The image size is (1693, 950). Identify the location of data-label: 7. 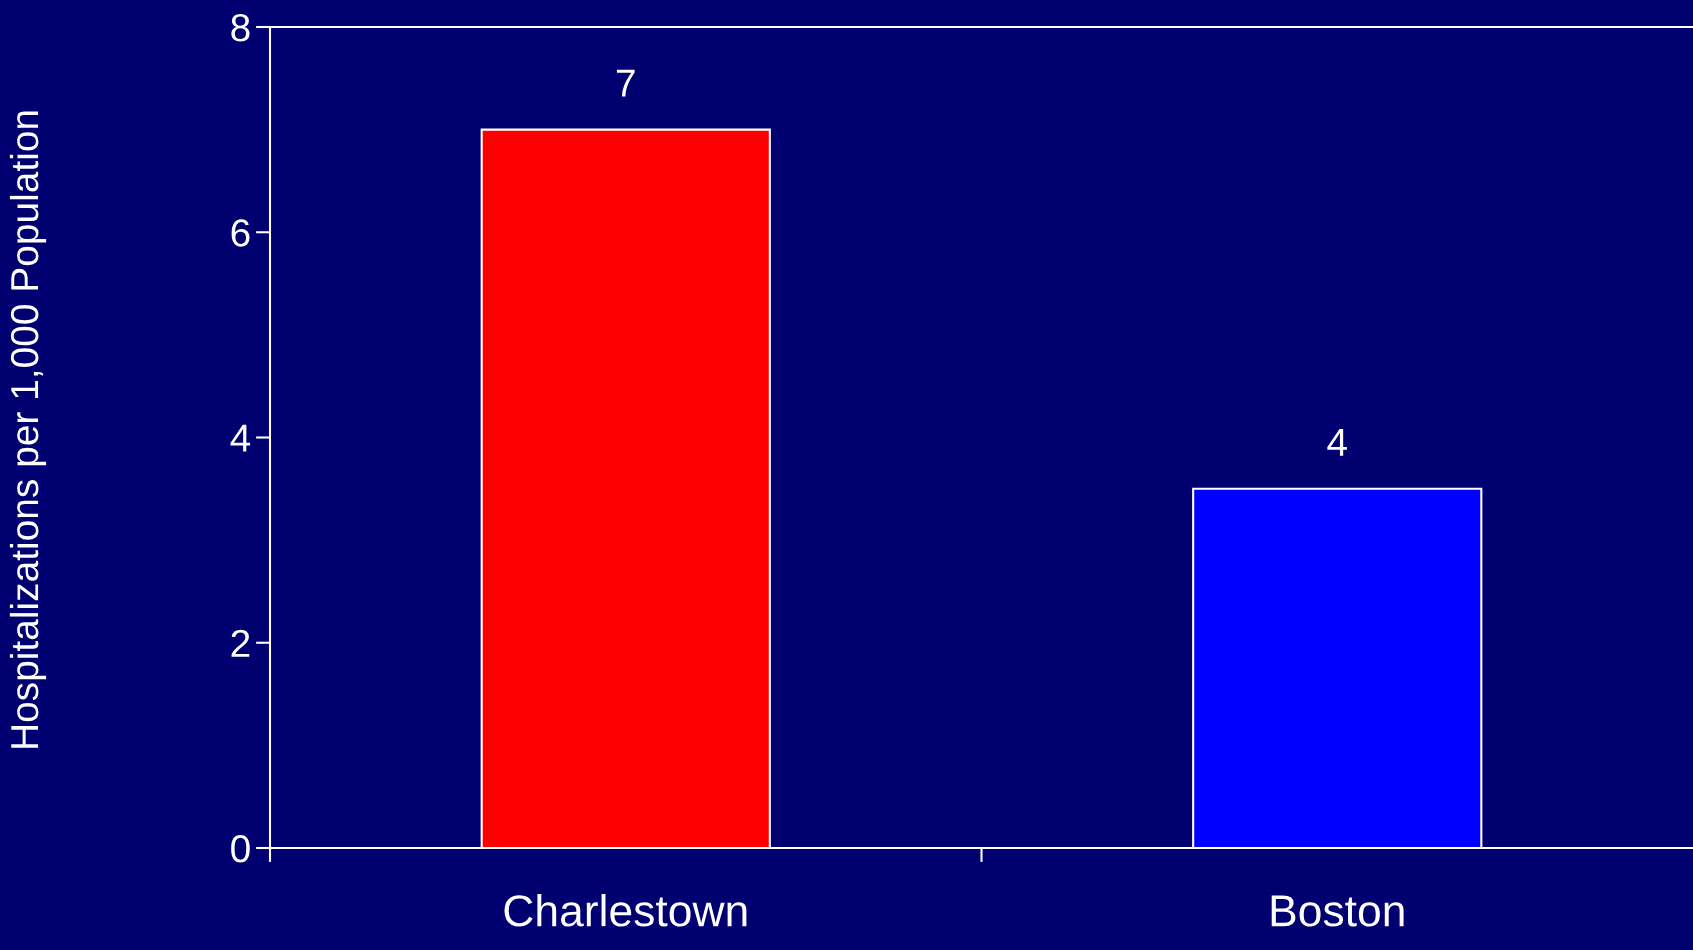
(625, 83).